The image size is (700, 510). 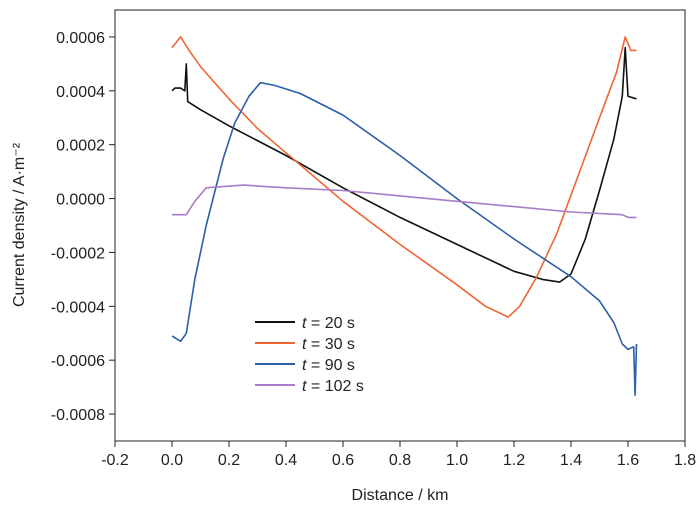 What do you see at coordinates (328, 323) in the screenshot?
I see `legend-label: t = 20 s` at bounding box center [328, 323].